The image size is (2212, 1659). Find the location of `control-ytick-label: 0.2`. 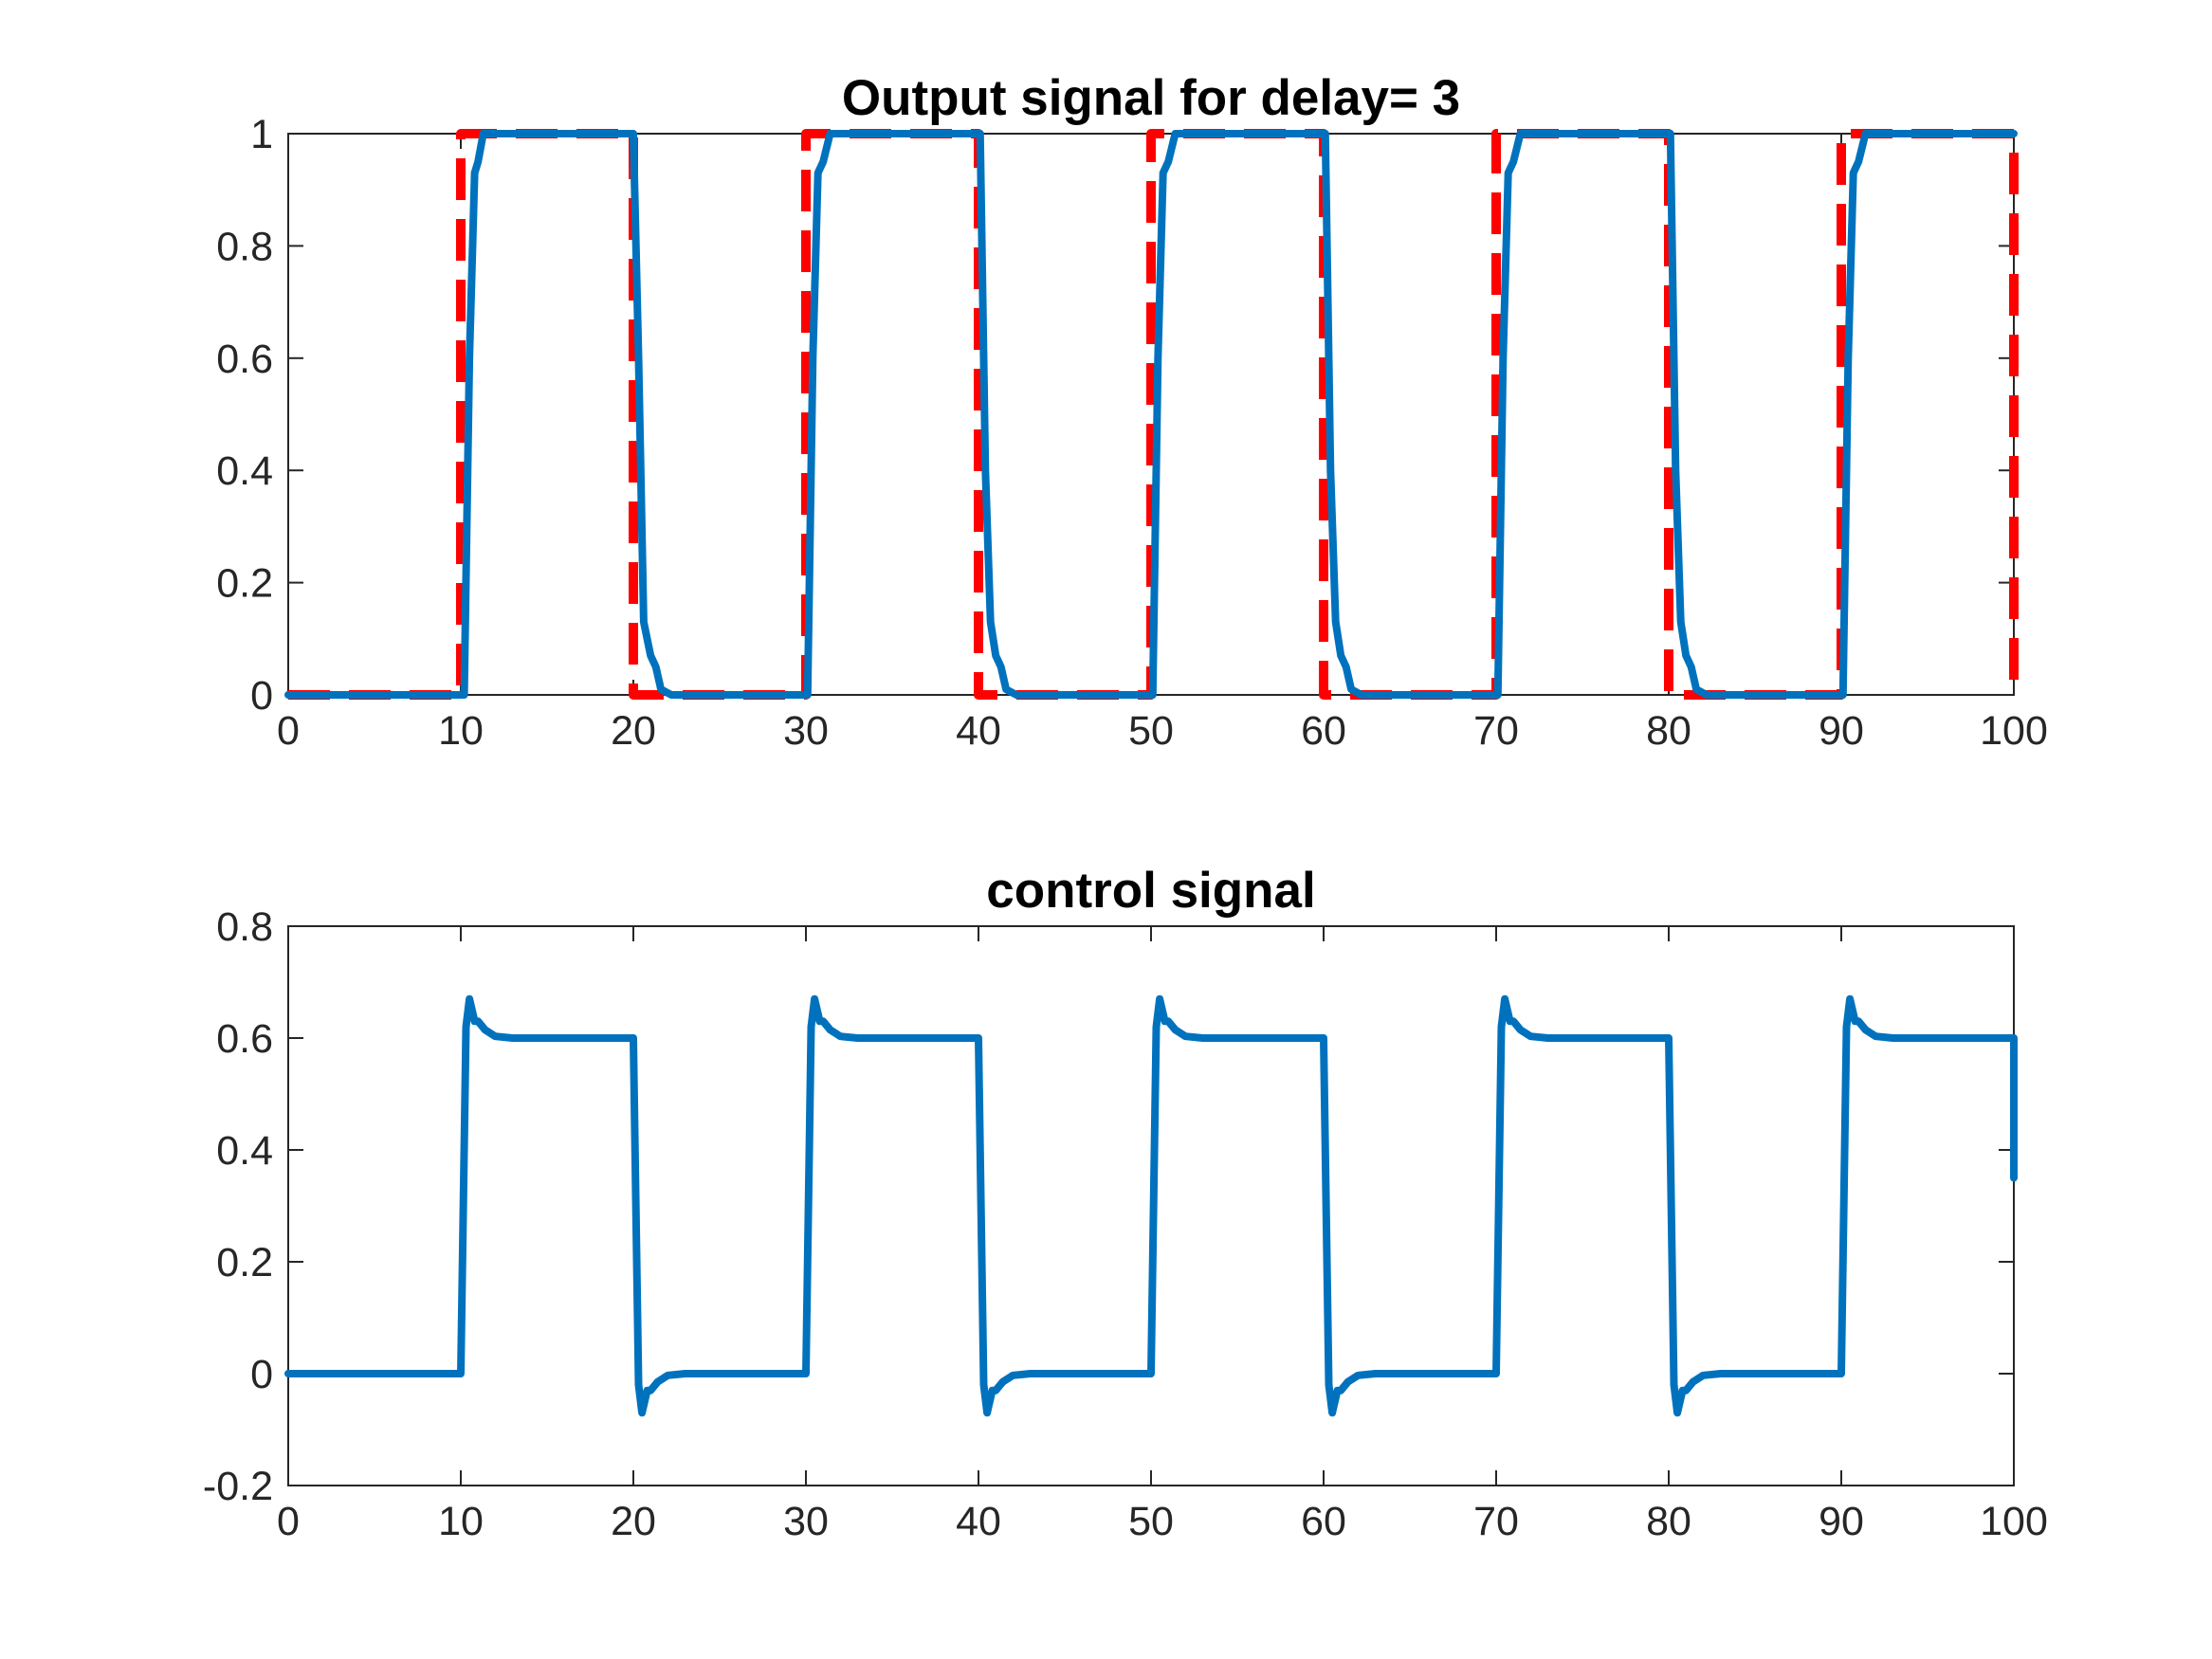

control-ytick-label: 0.2 is located at coordinates (244, 1262).